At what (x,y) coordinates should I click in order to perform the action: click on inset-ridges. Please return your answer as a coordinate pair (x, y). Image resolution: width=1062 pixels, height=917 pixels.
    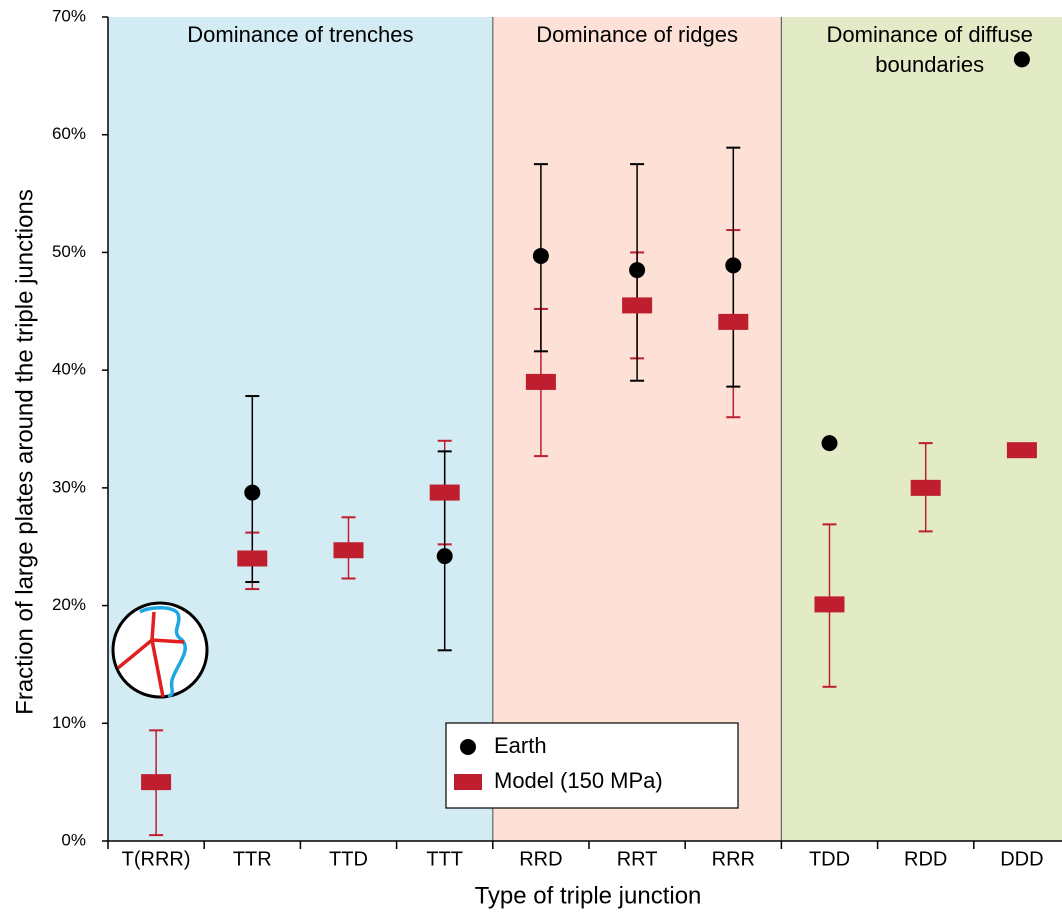
    Looking at the image, I should click on (150, 654).